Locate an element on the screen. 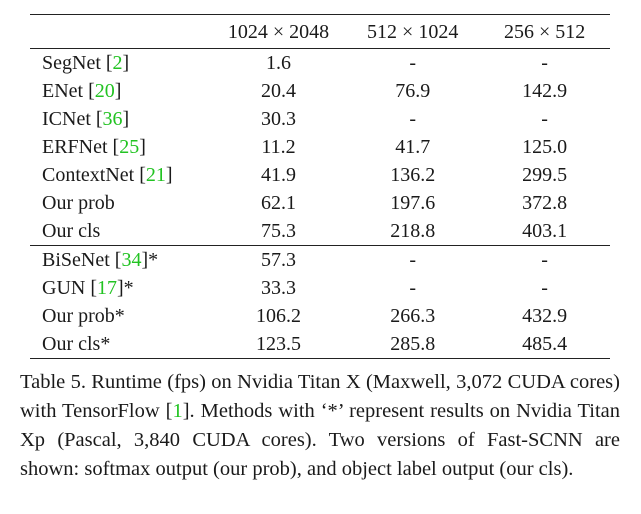  method-label: SegNet [ is located at coordinates (77, 63).